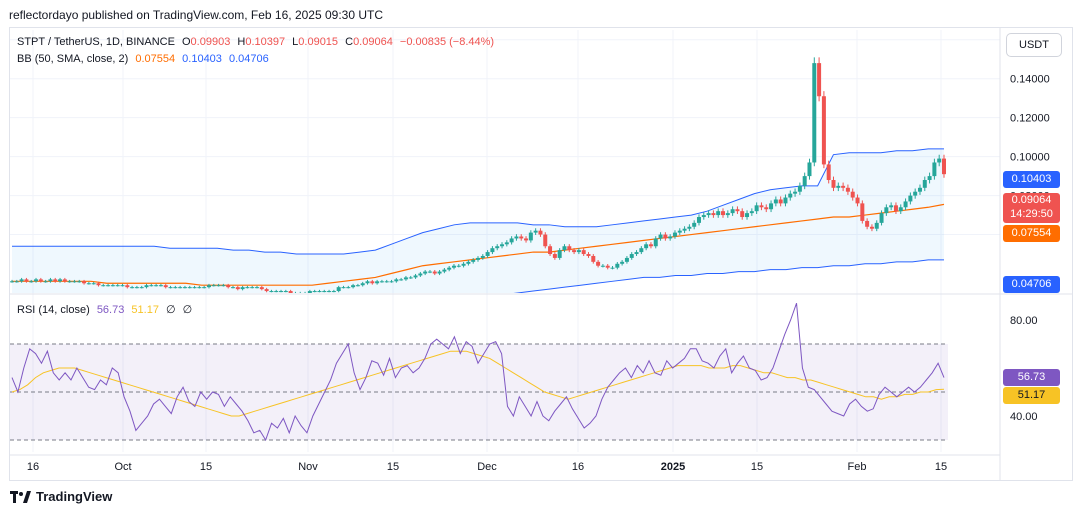 This screenshot has height=515, width=1080. Describe the element at coordinates (1030, 80) in the screenshot. I see `price-axis-label: 0.14000` at that location.